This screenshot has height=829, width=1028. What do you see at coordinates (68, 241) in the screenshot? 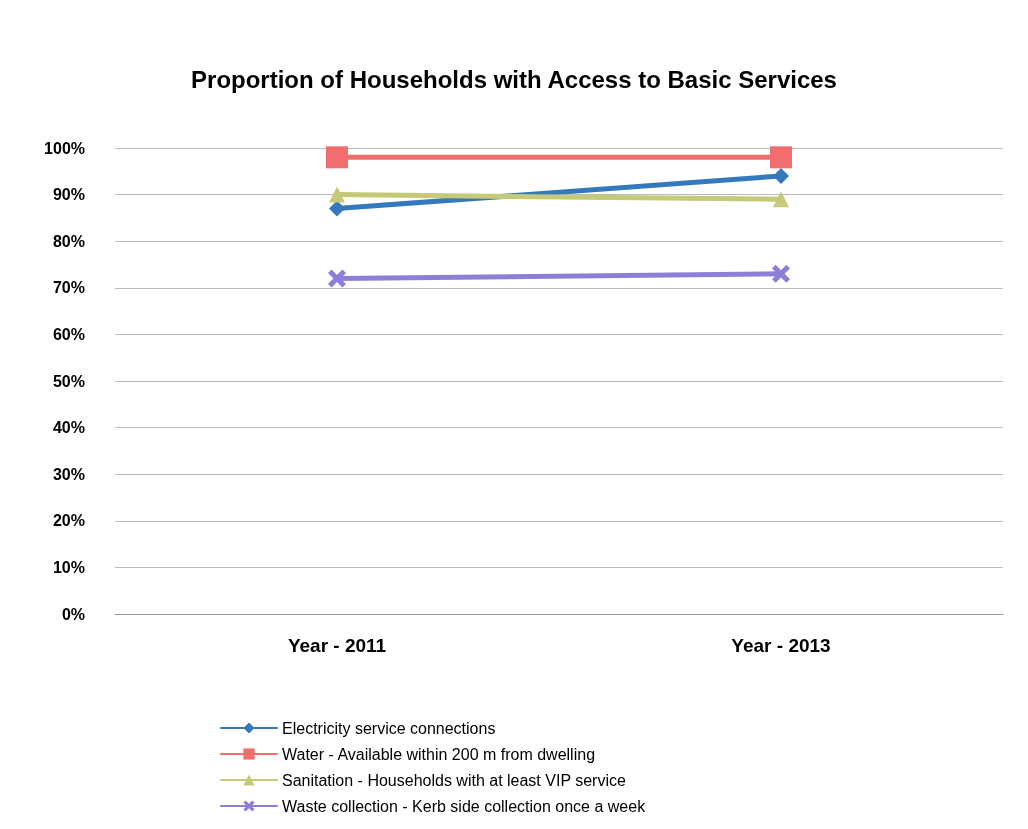
I see `y-tick-label: 80%` at bounding box center [68, 241].